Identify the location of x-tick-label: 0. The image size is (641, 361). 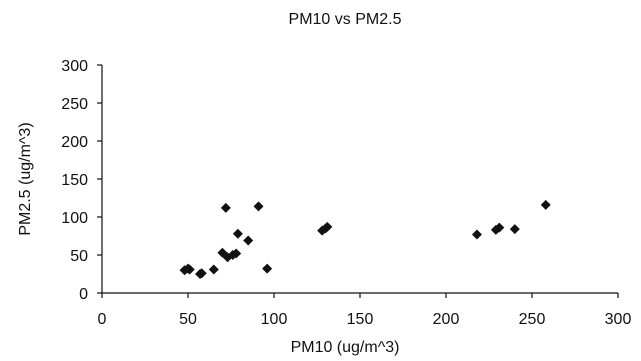
(102, 319).